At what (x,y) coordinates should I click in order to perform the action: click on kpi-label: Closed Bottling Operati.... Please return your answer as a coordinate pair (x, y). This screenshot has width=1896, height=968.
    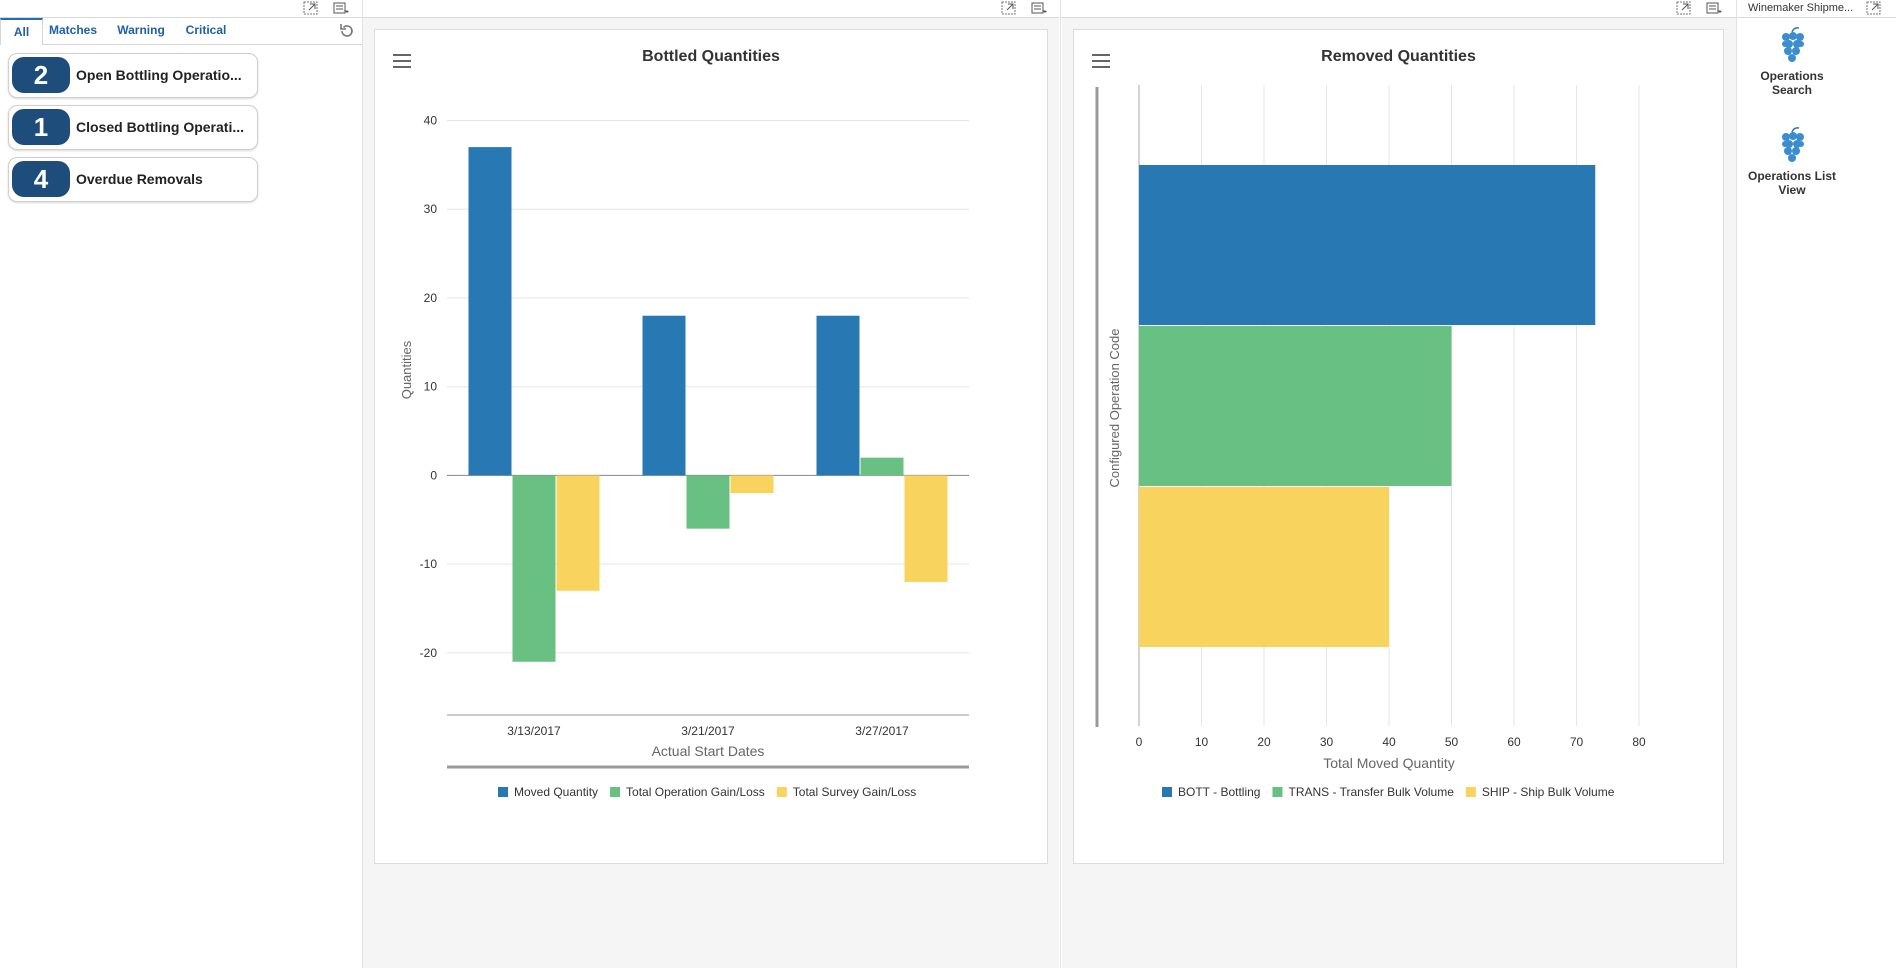
    Looking at the image, I should click on (160, 127).